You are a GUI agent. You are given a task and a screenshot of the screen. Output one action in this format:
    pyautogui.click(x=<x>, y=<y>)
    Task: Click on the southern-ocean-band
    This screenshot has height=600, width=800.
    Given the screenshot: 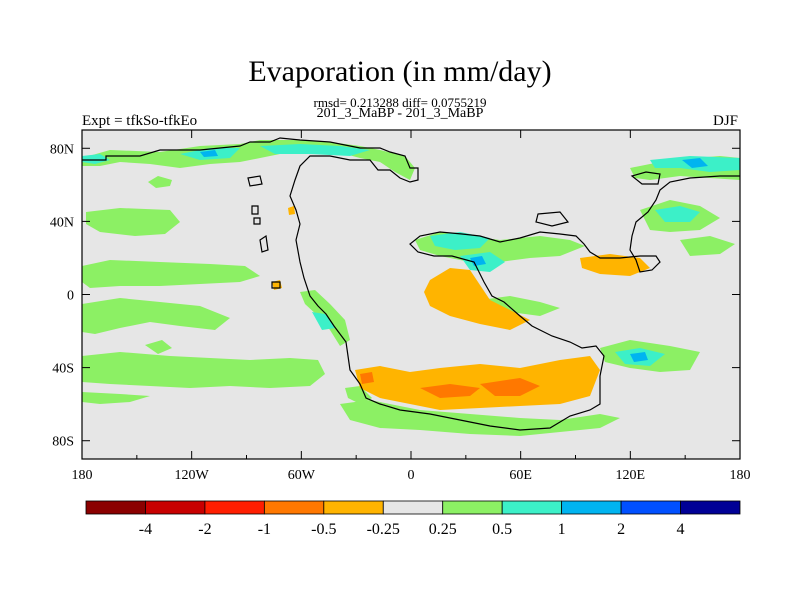 What is the action you would take?
    pyautogui.click(x=480, y=418)
    